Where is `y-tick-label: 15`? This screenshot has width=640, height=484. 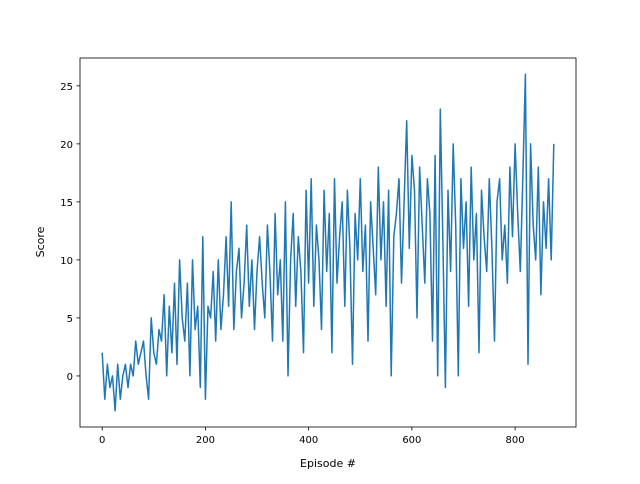
y-tick-label: 15 is located at coordinates (66, 203).